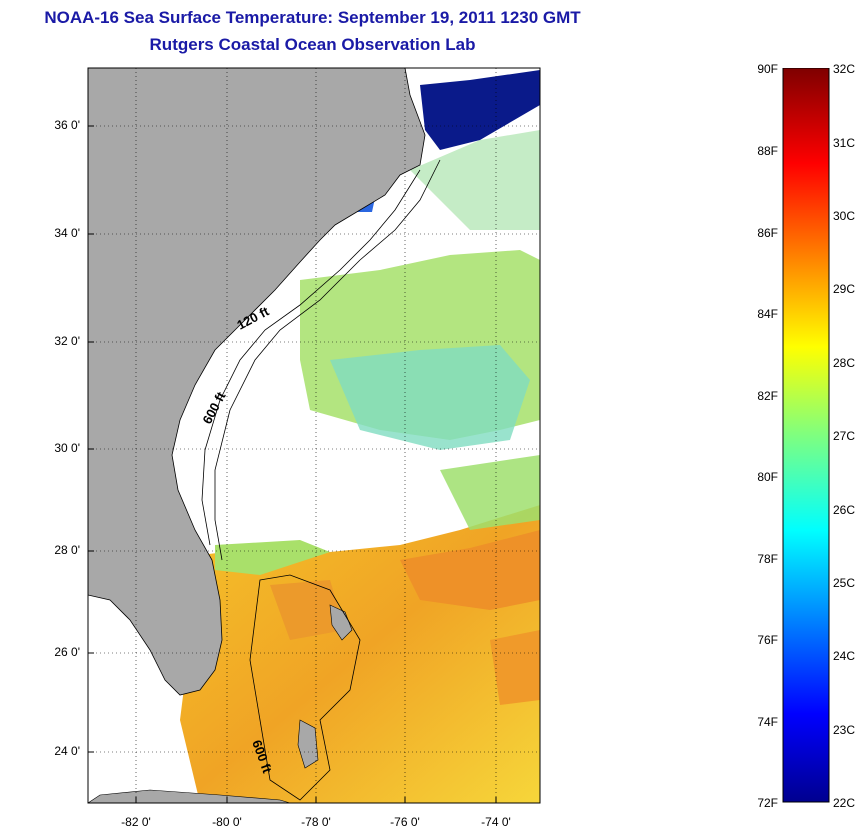 This screenshot has height=832, width=865. What do you see at coordinates (844, 510) in the screenshot?
I see `colorbar-c-label: 26C` at bounding box center [844, 510].